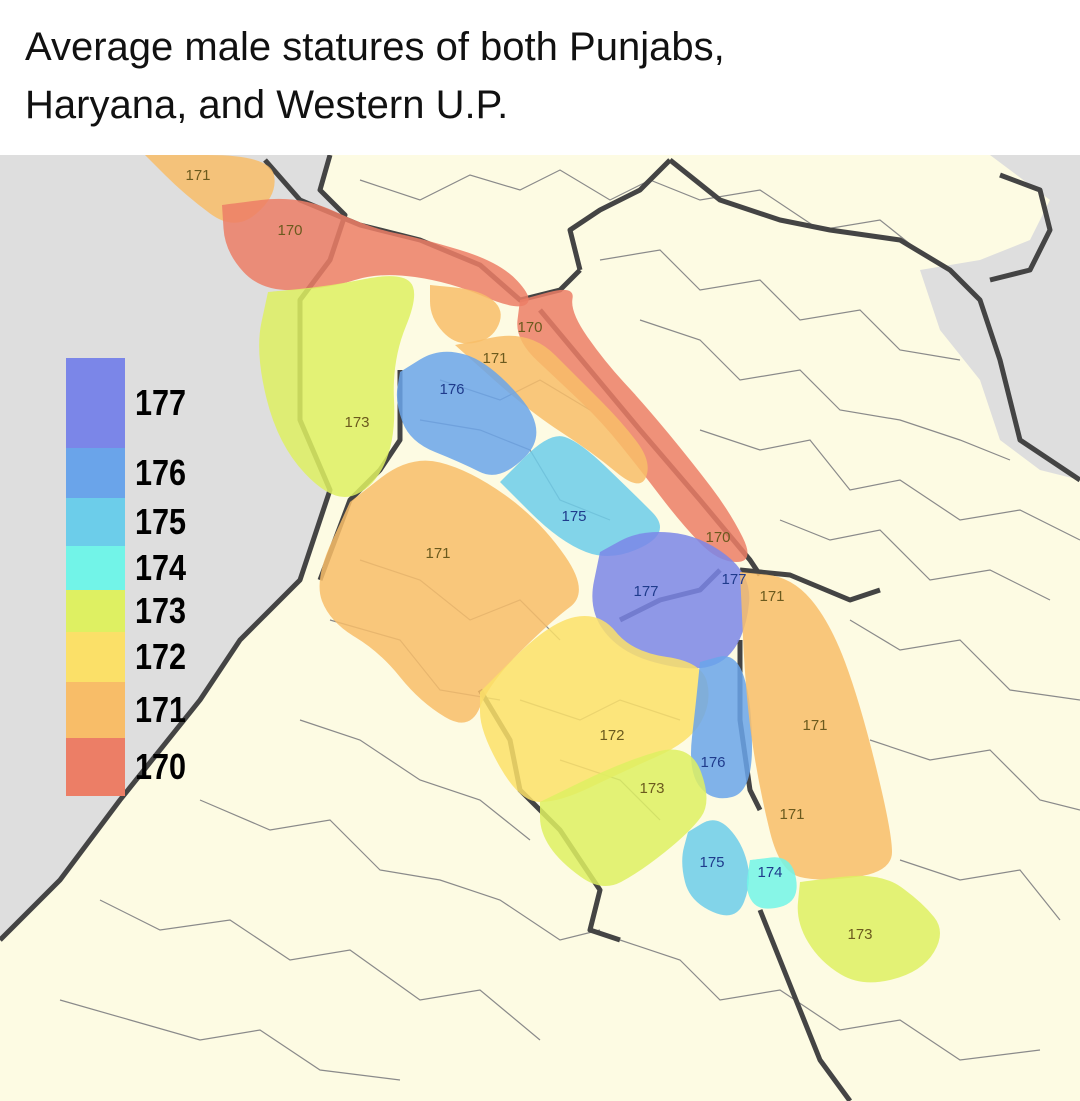 The image size is (1080, 1101). Describe the element at coordinates (130, 657) in the screenshot. I see `legend-item-172: 172` at that location.